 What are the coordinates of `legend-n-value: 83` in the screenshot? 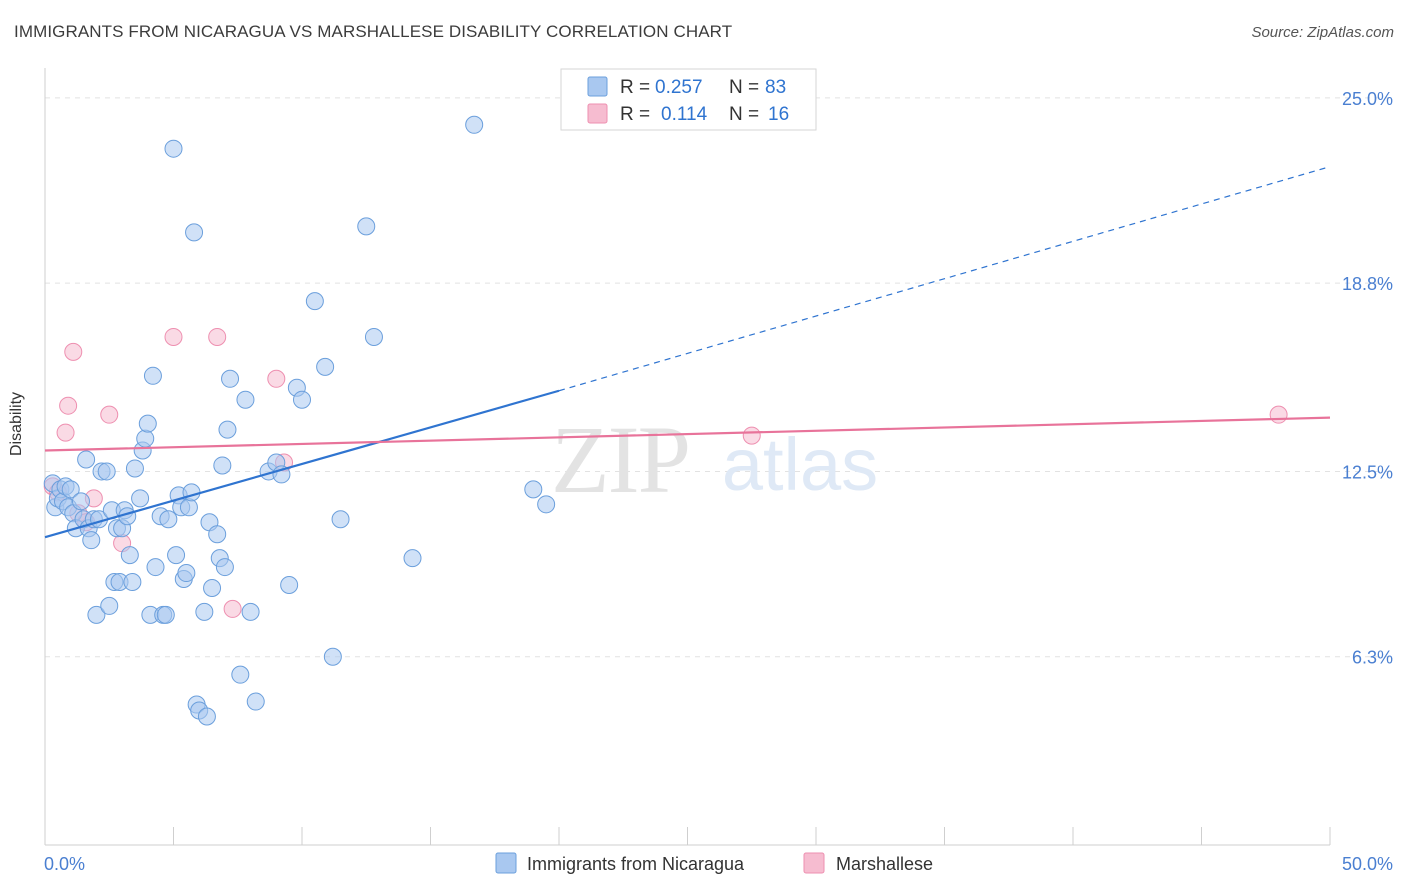 It's located at (775, 87).